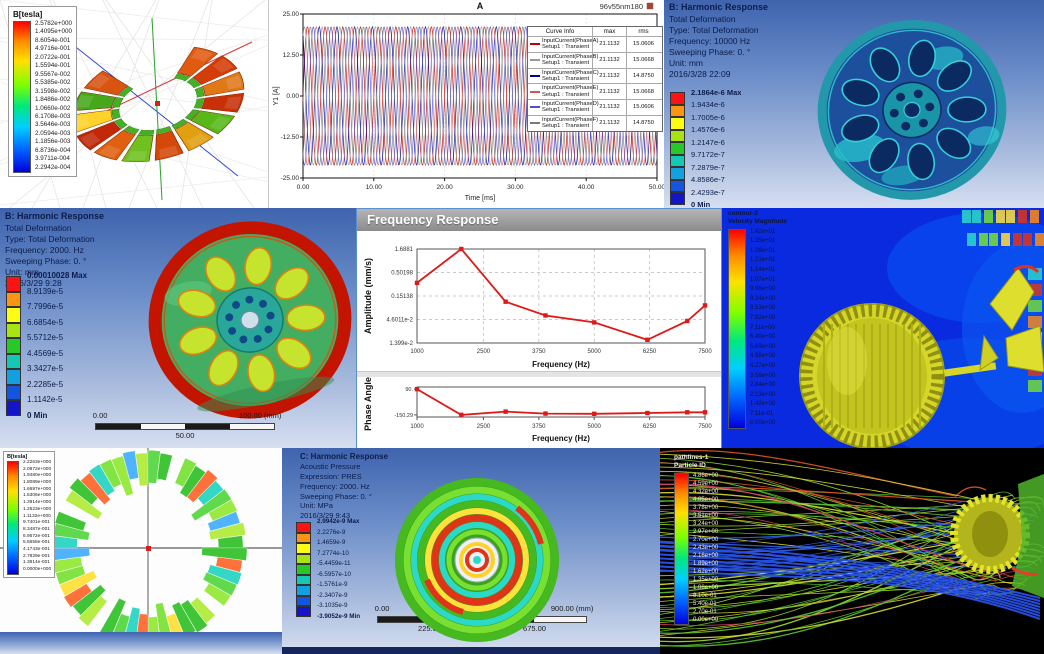  Describe the element at coordinates (290, 178) in the screenshot. I see `y-tick-label: -25.00` at that location.